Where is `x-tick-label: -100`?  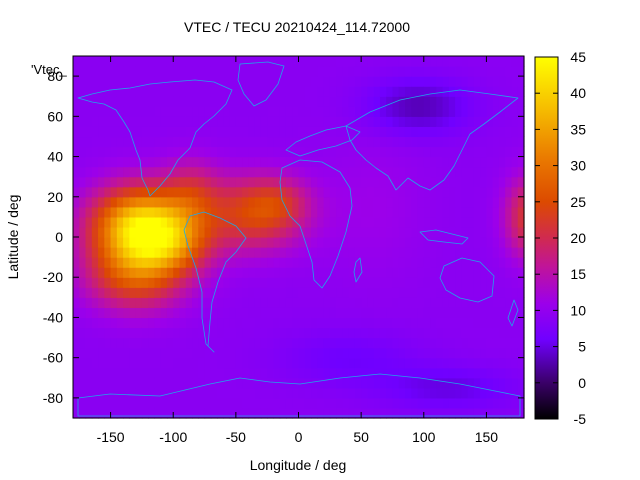 x-tick-label: -100 is located at coordinates (173, 437).